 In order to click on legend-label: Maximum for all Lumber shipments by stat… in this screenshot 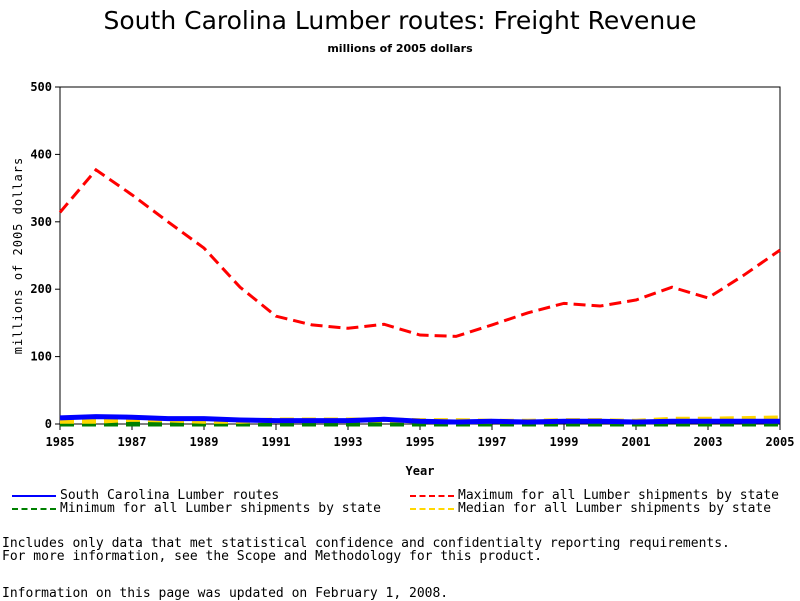, I will do `click(618, 495)`.